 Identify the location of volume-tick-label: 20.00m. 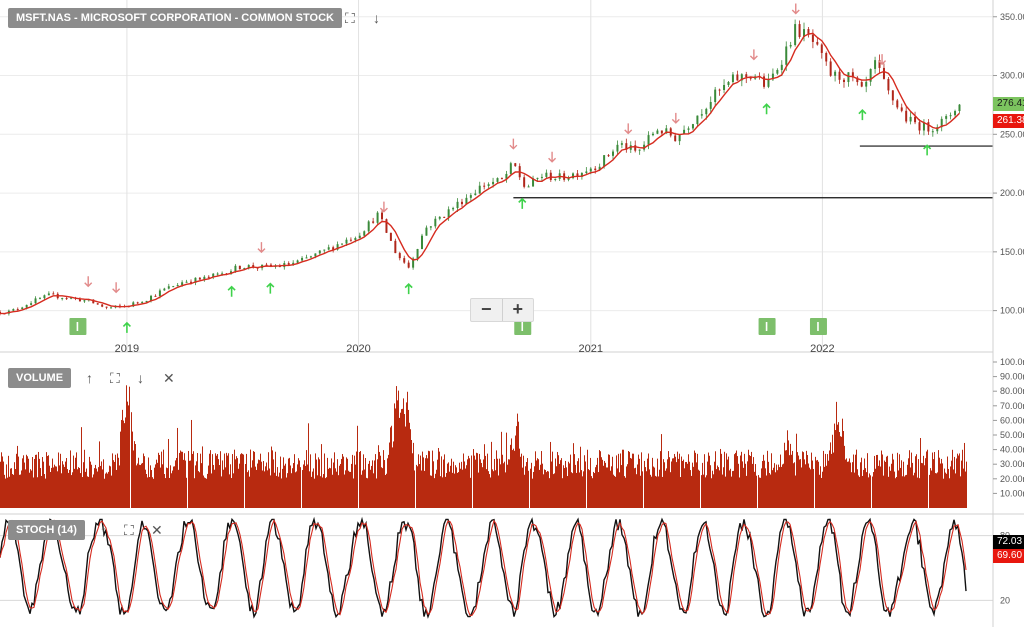
(1012, 479).